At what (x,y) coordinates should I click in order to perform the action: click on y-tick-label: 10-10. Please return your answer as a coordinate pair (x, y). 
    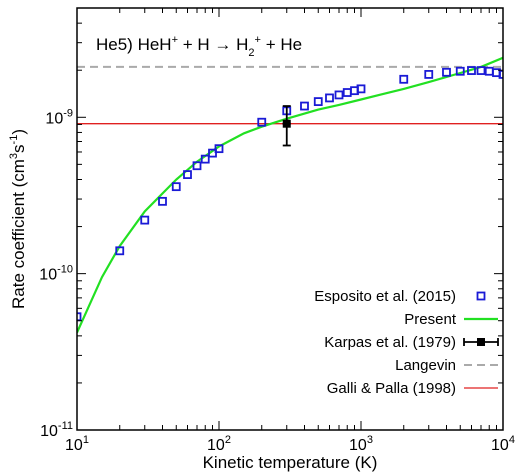
    Looking at the image, I should click on (56, 274).